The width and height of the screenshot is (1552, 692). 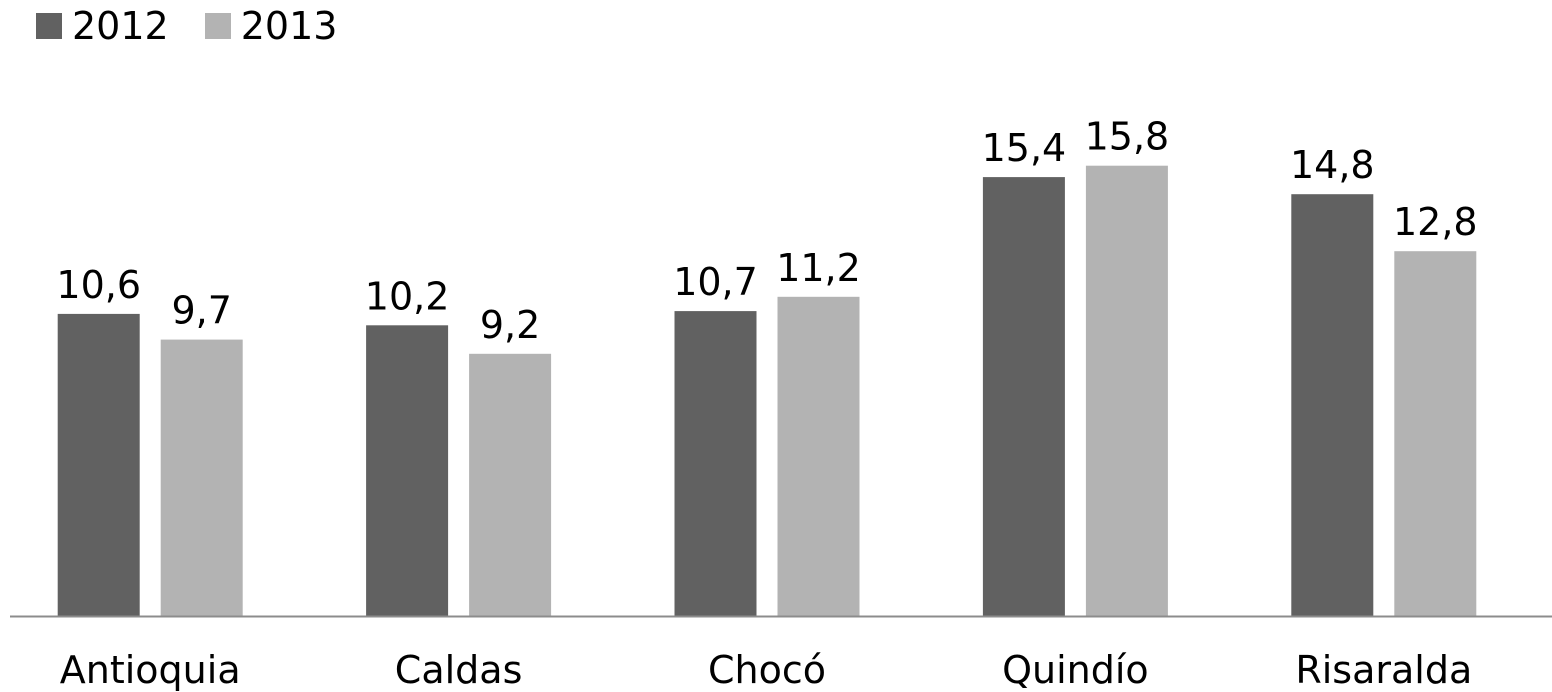 I want to click on bar-2013-quindío, so click(x=1126, y=390).